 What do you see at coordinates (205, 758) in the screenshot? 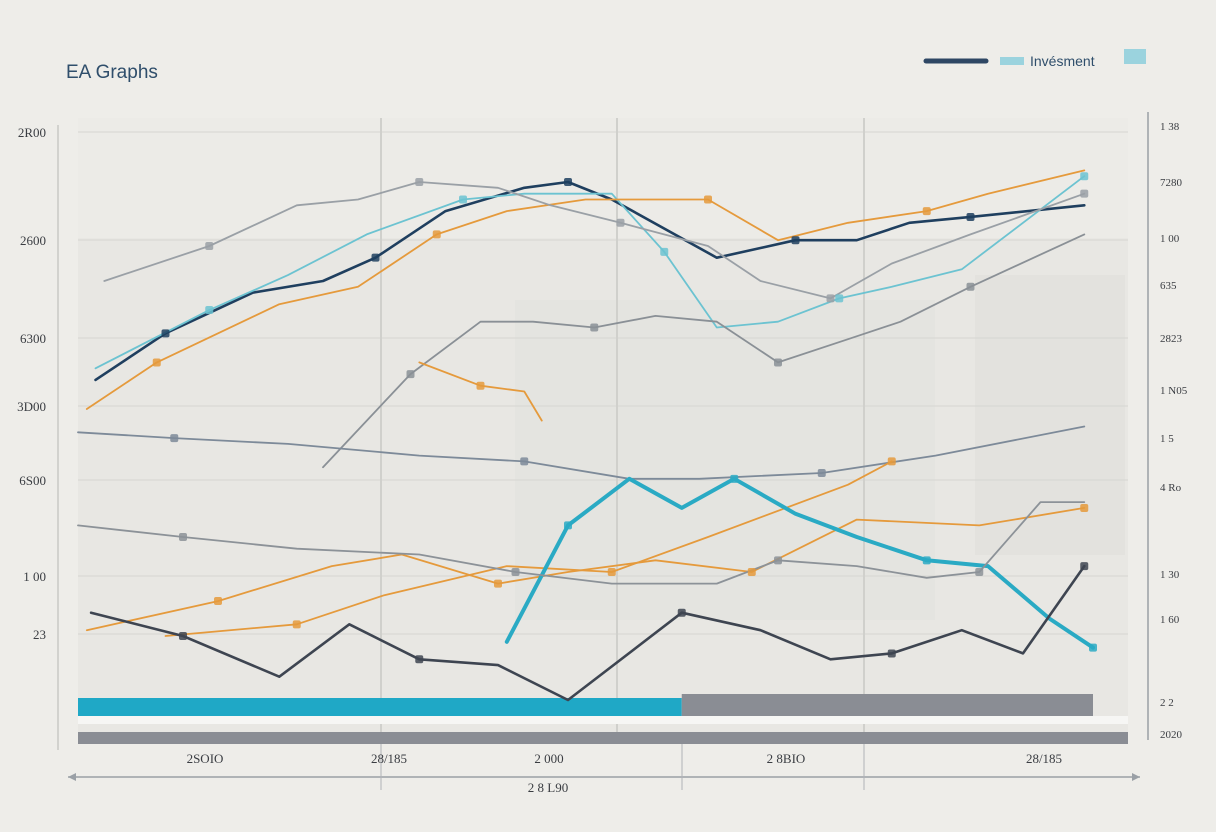
I see `x-tick-0: 2SOIO` at bounding box center [205, 758].